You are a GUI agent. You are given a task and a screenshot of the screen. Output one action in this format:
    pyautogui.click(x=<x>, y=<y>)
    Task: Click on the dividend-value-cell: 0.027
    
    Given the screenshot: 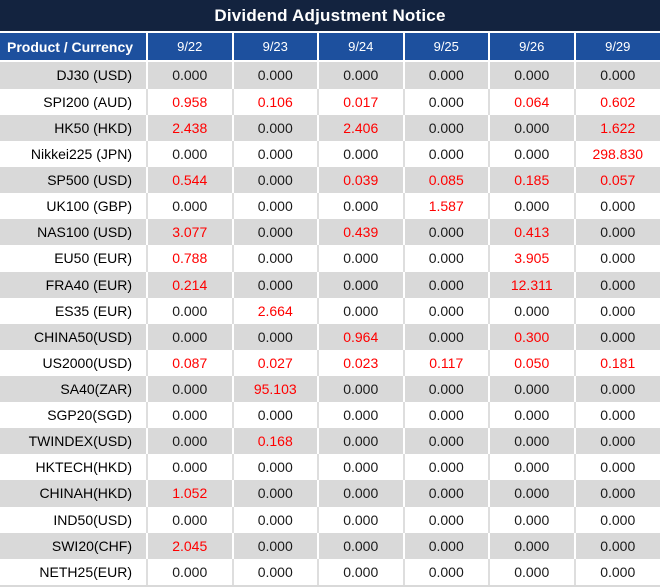 What is the action you would take?
    pyautogui.click(x=275, y=362)
    